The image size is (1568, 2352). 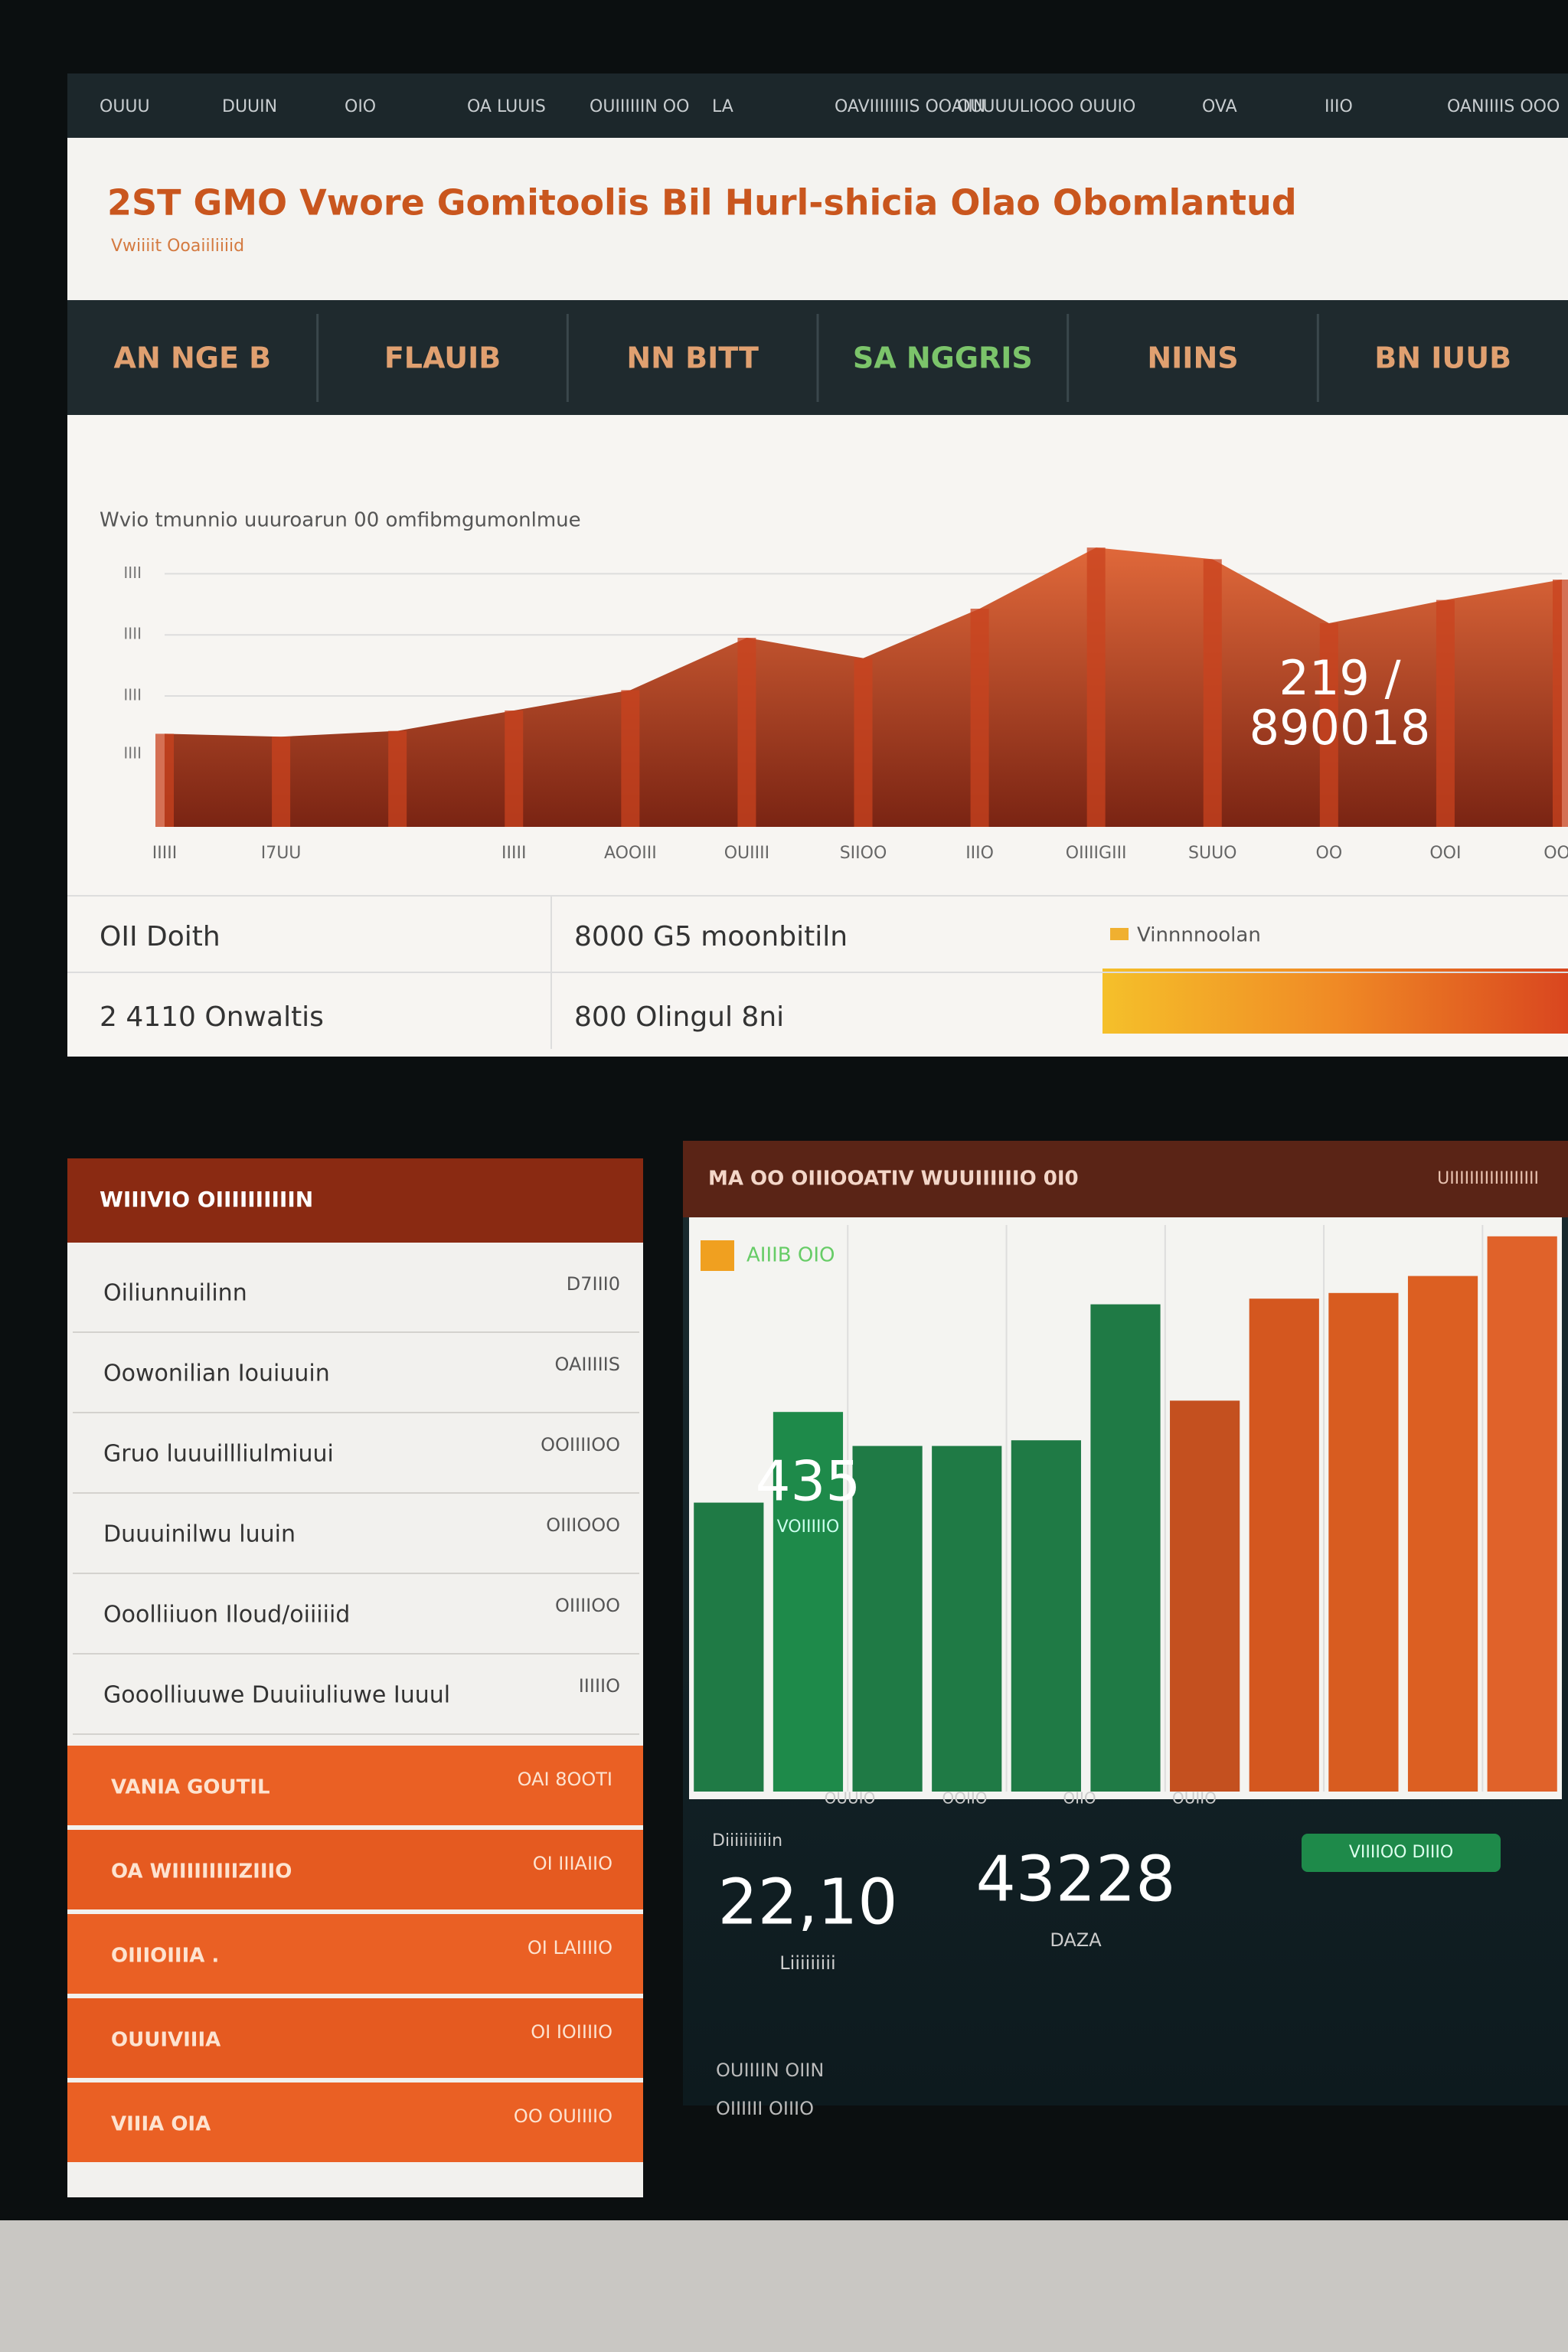 I want to click on x-tick-label: IIIO, so click(x=979, y=853).